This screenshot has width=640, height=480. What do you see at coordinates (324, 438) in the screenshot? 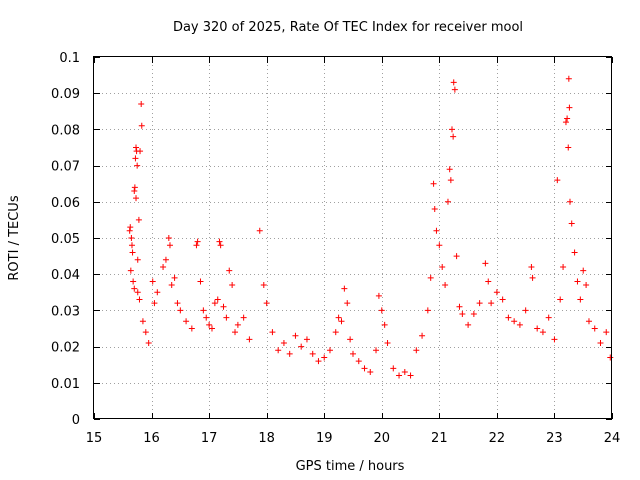
I see `x-tick-label: 19` at bounding box center [324, 438].